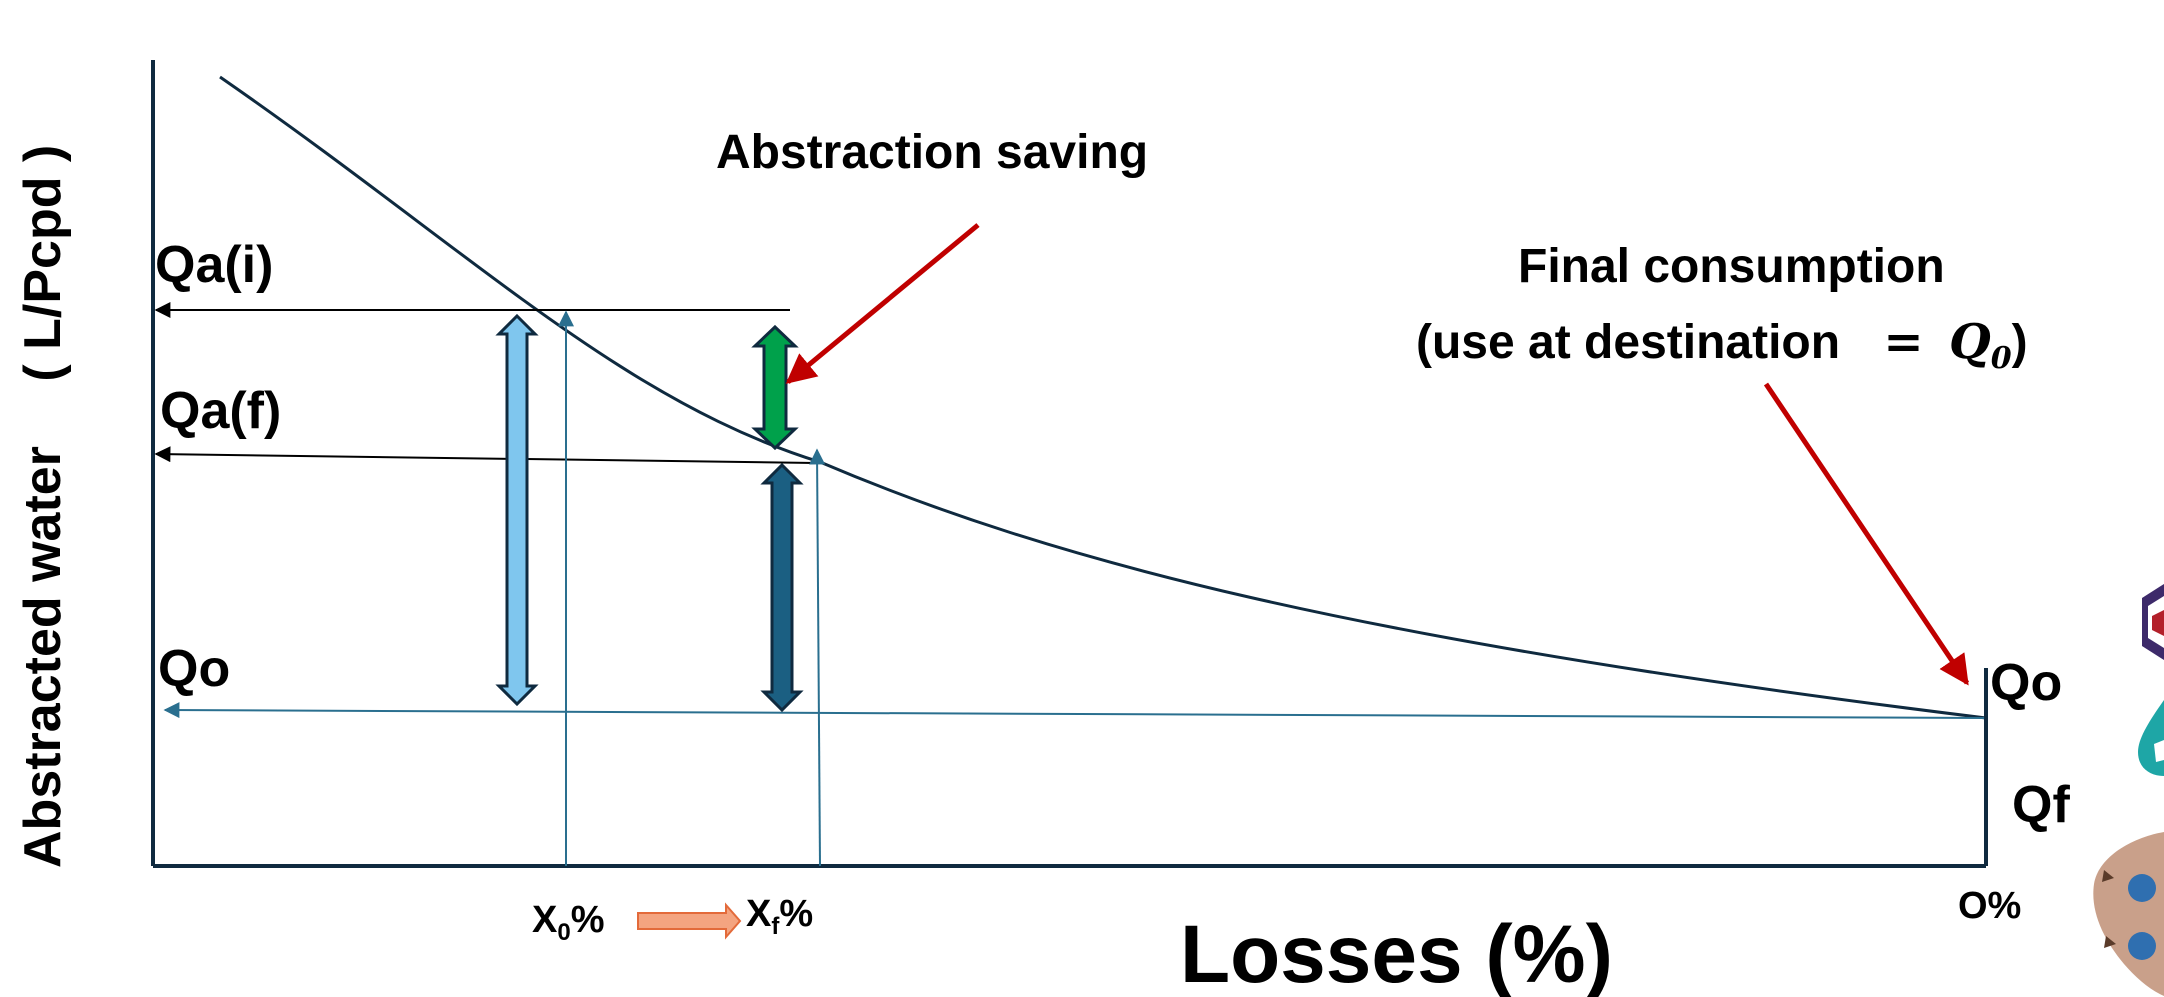 This screenshot has width=2164, height=997. I want to click on final-consumption-line1: Final consumption, so click(1731, 266).